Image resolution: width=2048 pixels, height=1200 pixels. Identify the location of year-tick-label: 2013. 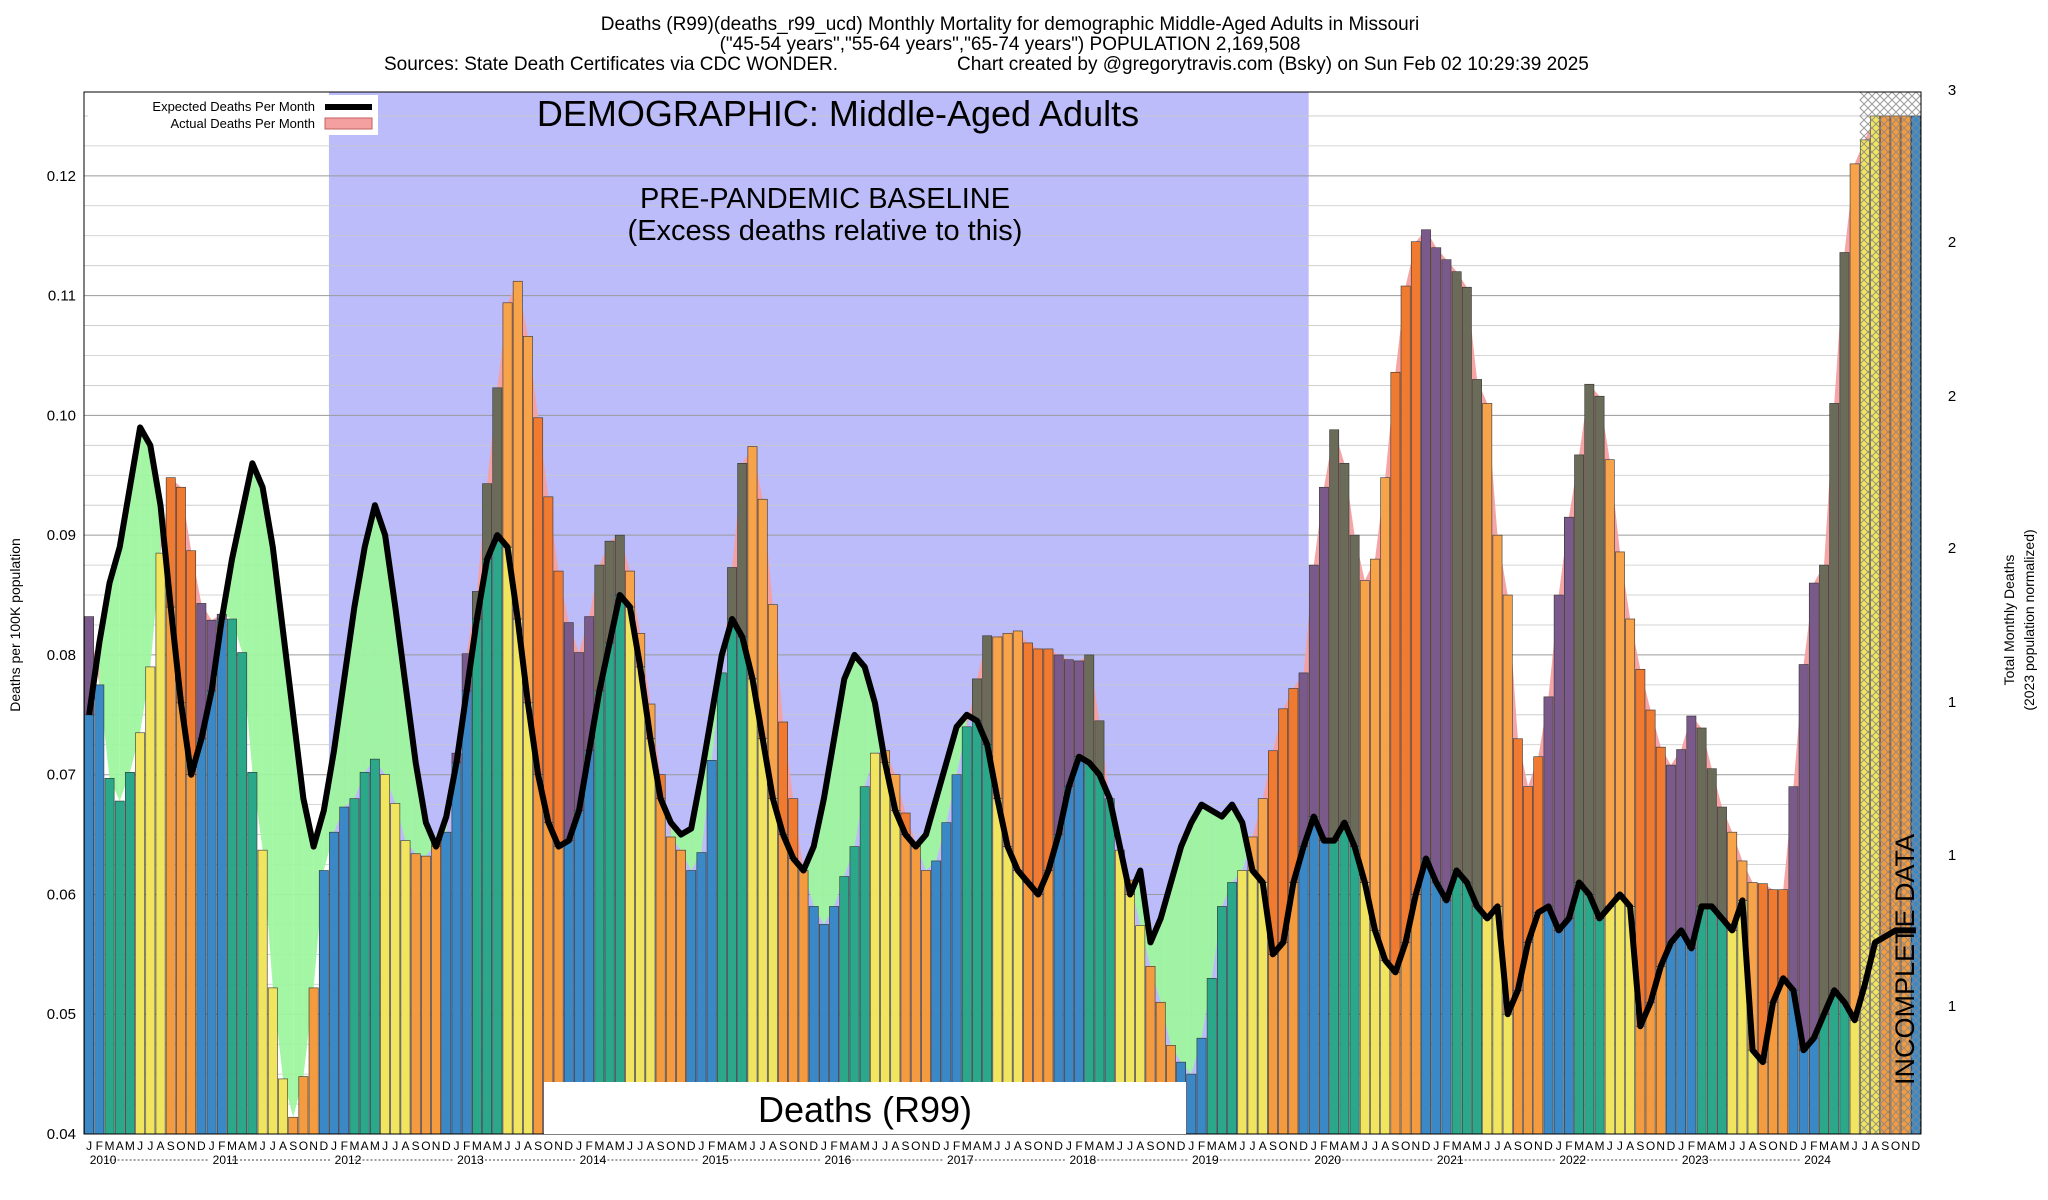
(470, 1160).